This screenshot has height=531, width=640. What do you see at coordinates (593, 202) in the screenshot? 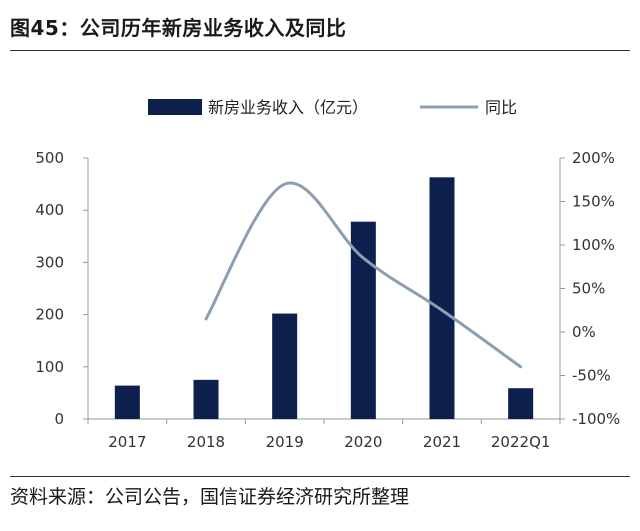
I see `right-tick-label: 150%` at bounding box center [593, 202].